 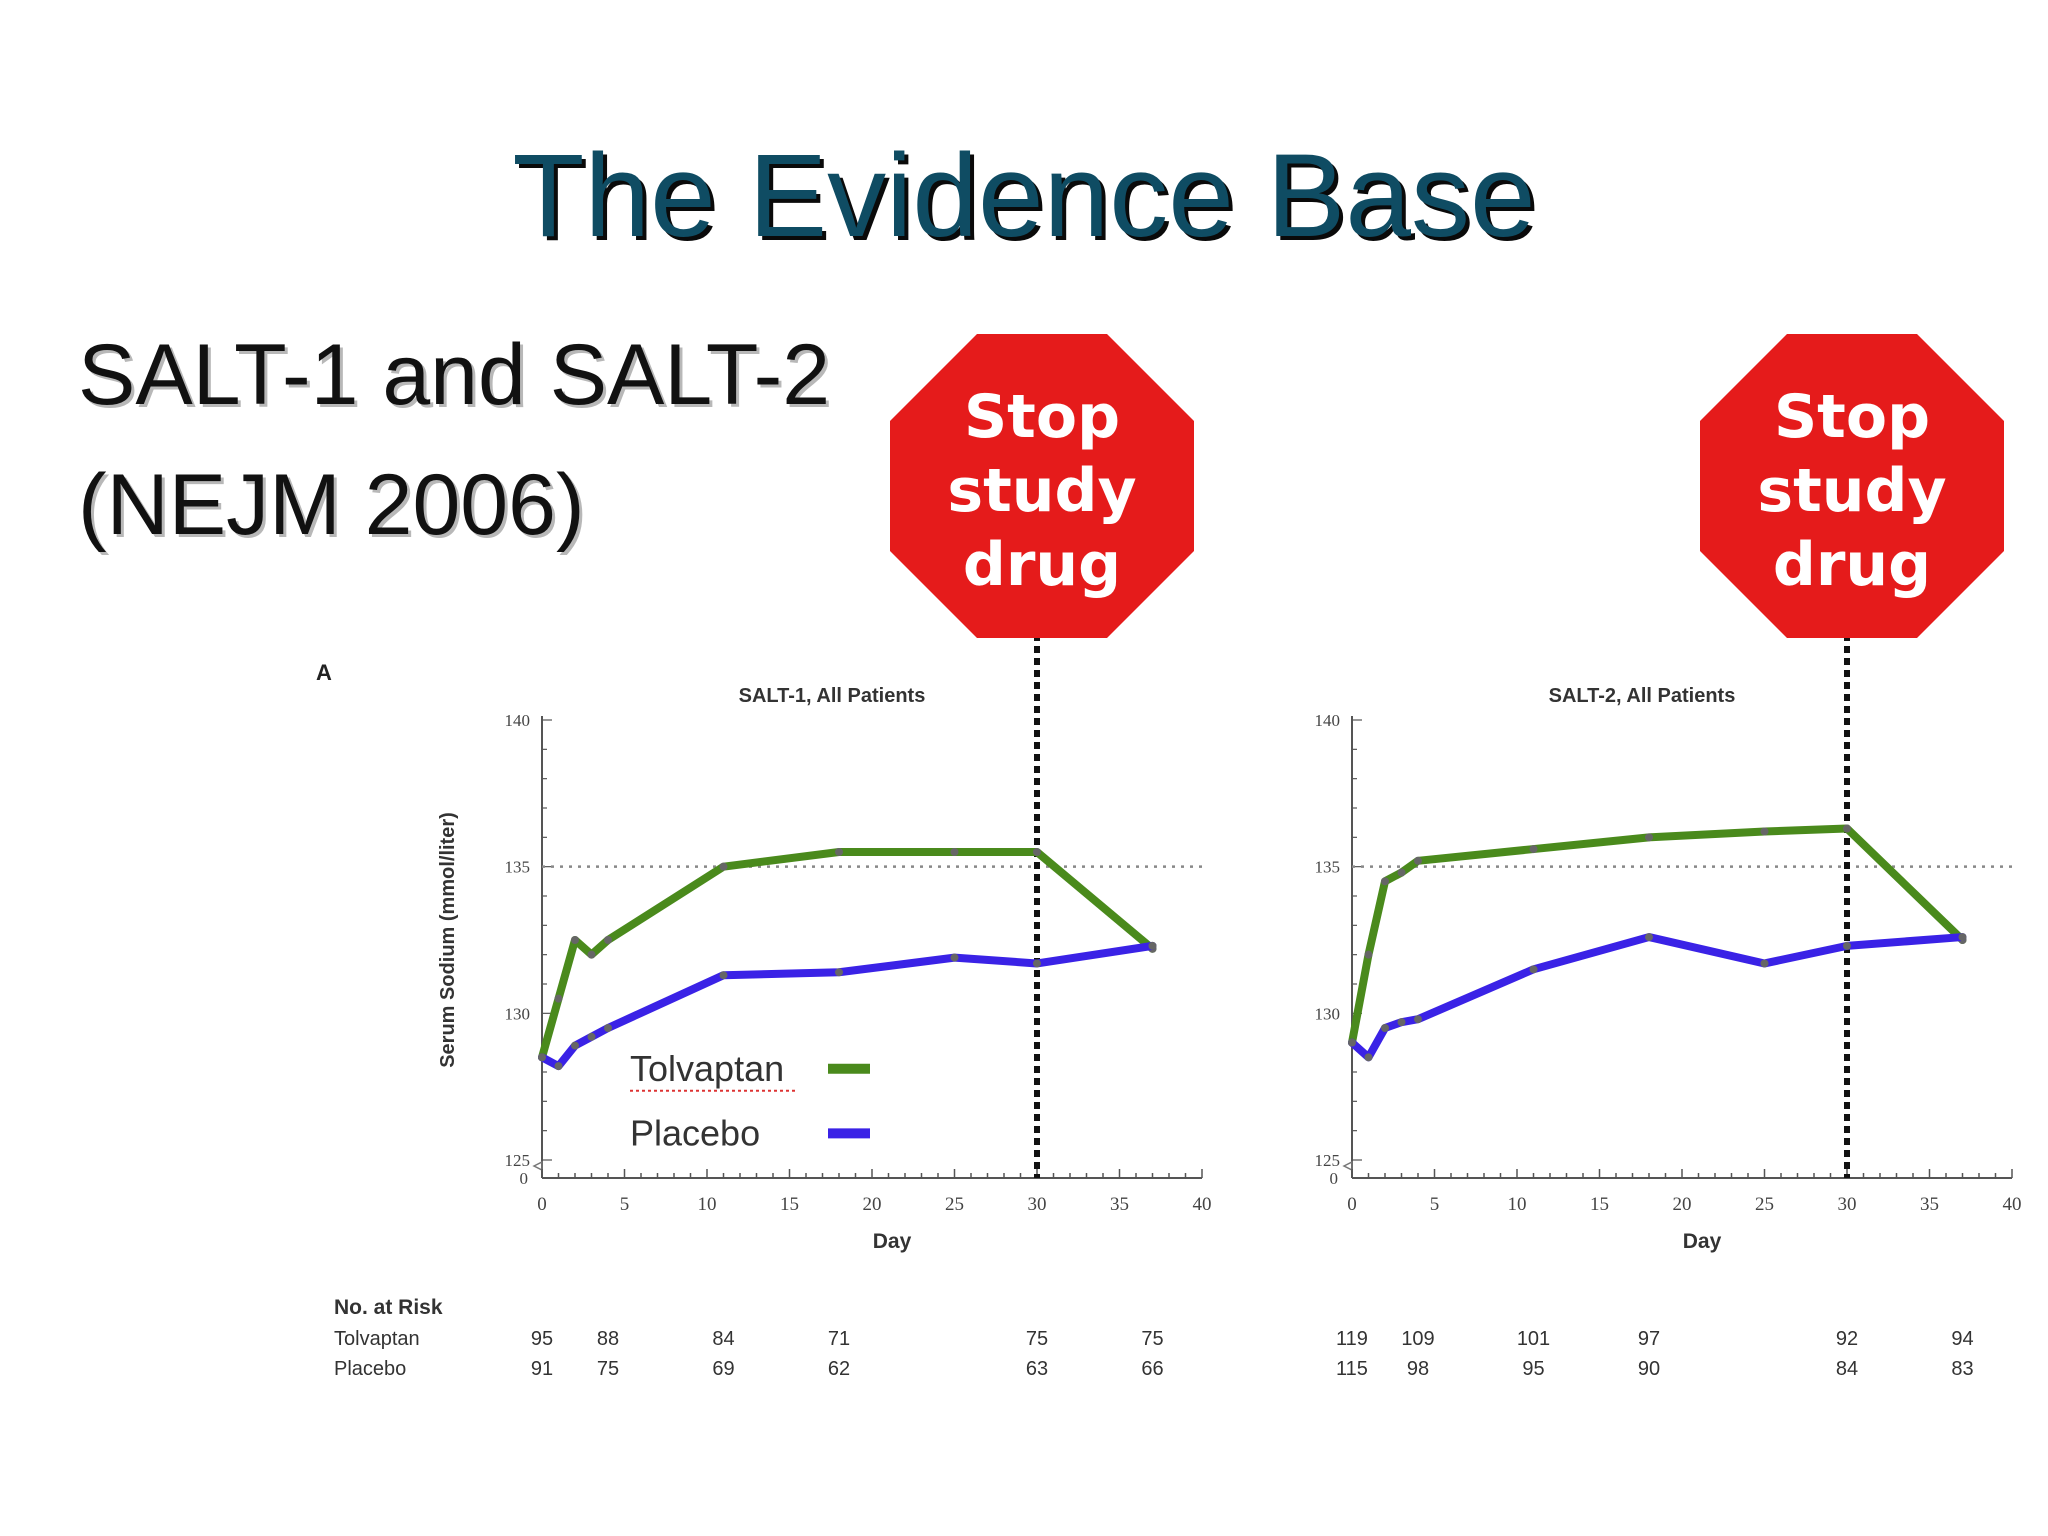 I want to click on risk-value-placebo: 62, so click(x=839, y=1369).